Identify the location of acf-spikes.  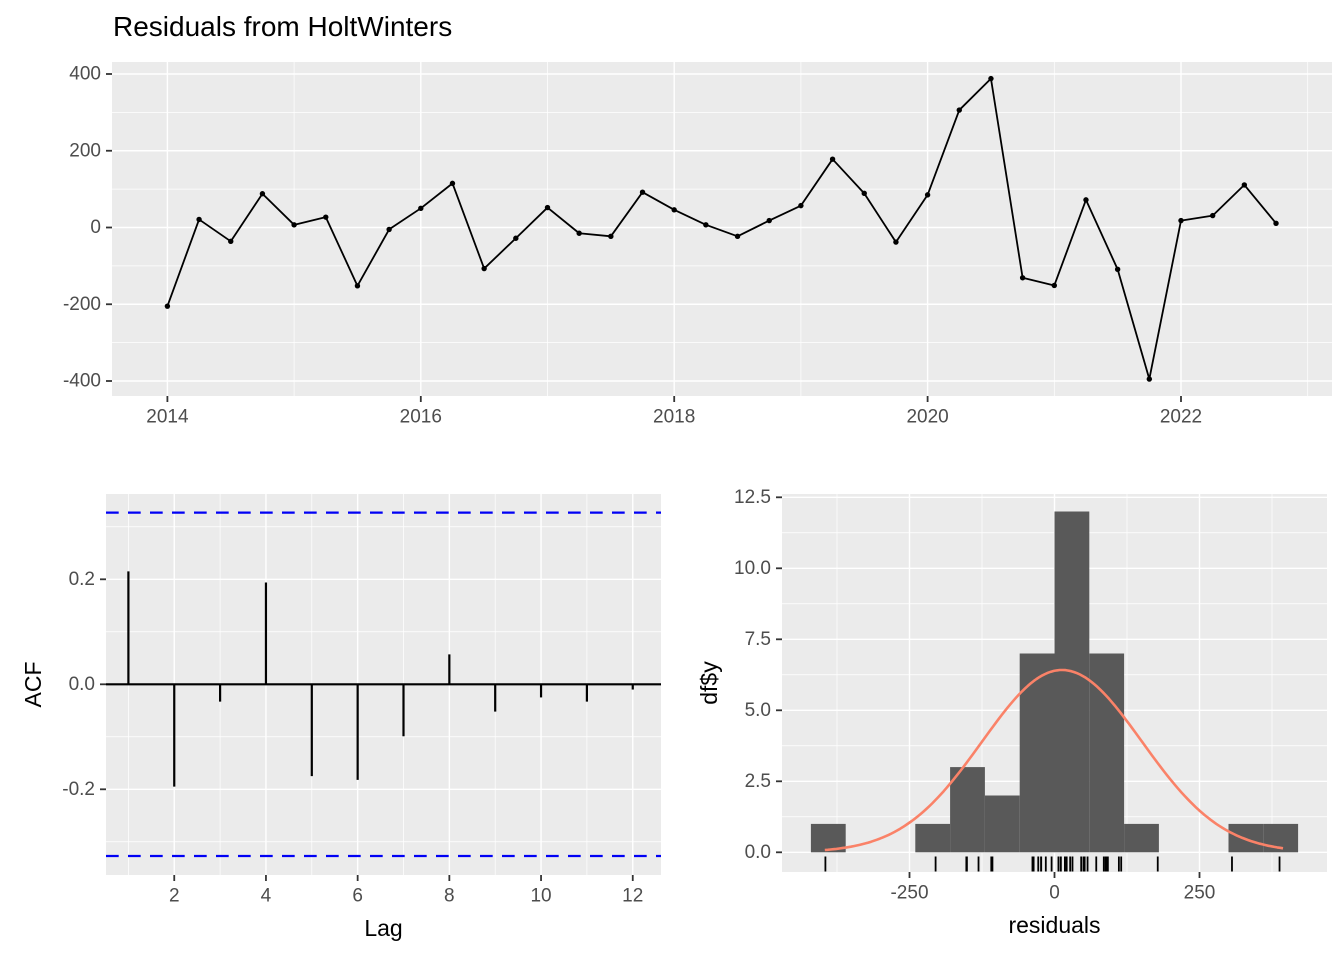
(380, 679).